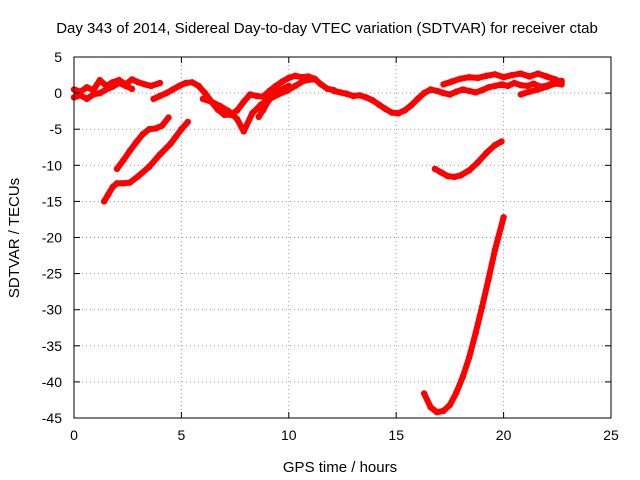 The image size is (640, 480). What do you see at coordinates (502, 79) in the screenshot?
I see `series-main-band-g` at bounding box center [502, 79].